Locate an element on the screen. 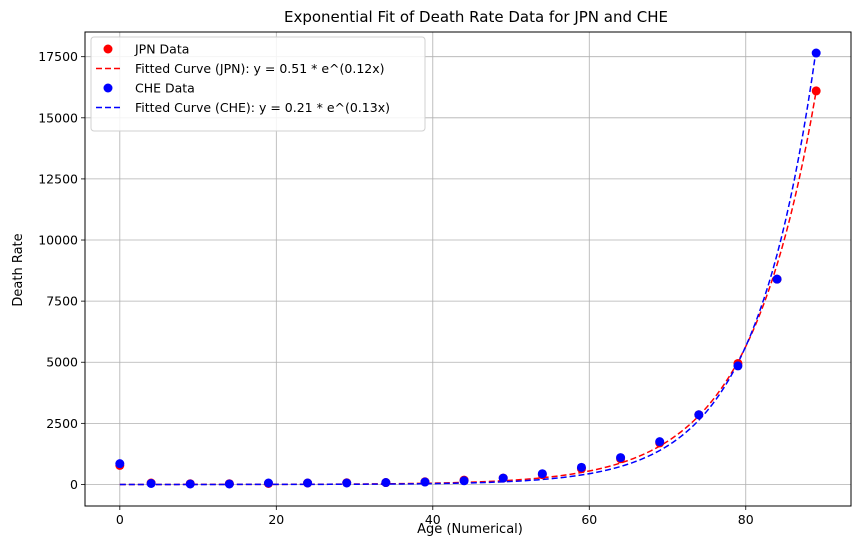 The width and height of the screenshot is (868, 545). y-tick-label: 0 is located at coordinates (74, 484).